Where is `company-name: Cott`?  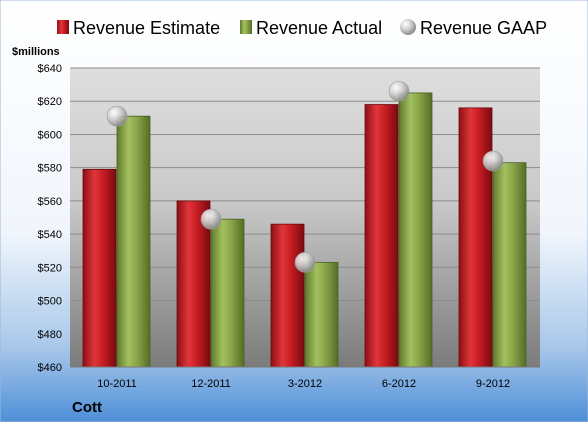
company-name: Cott is located at coordinates (87, 407).